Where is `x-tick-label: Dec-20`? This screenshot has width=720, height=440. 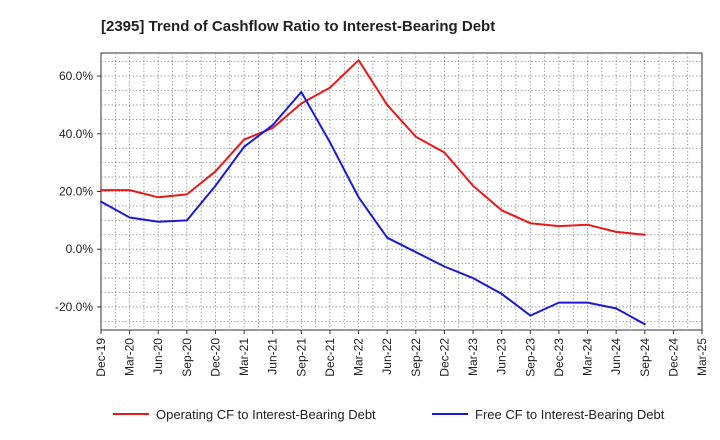 x-tick-label: Dec-20 is located at coordinates (215, 357).